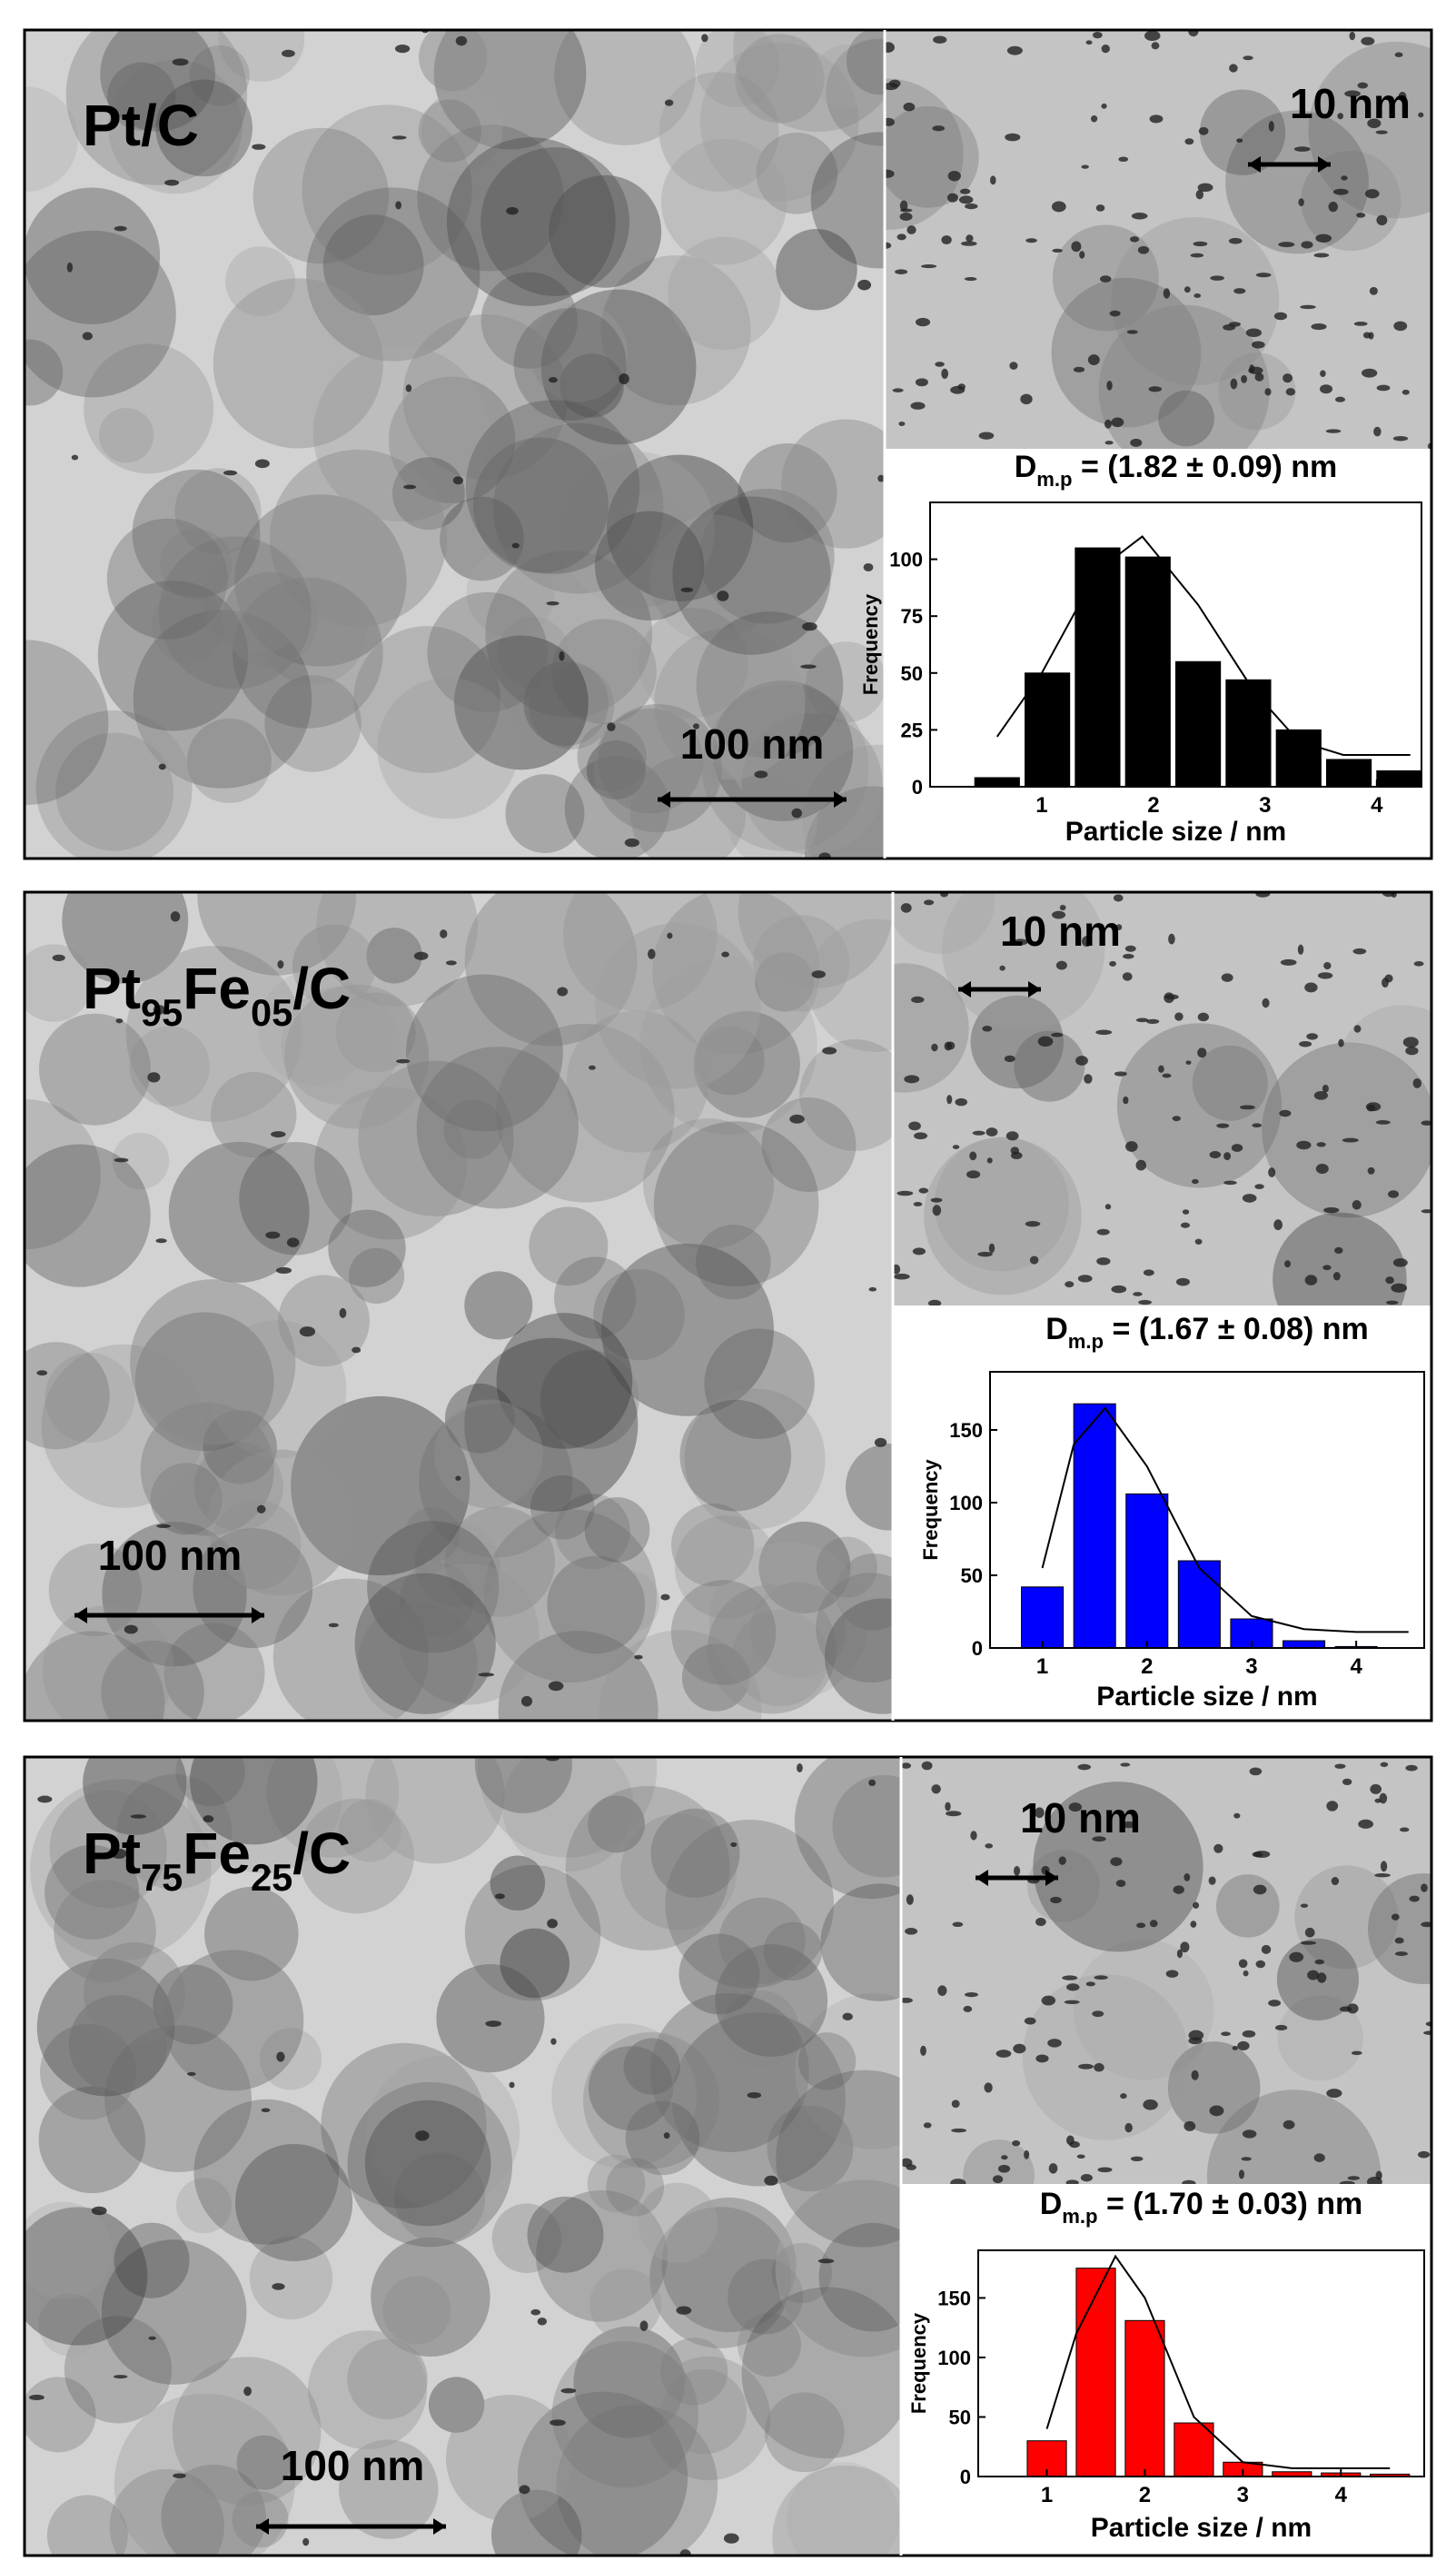  Describe the element at coordinates (1251, 1666) in the screenshot. I see `x-tick-label: 3` at that location.